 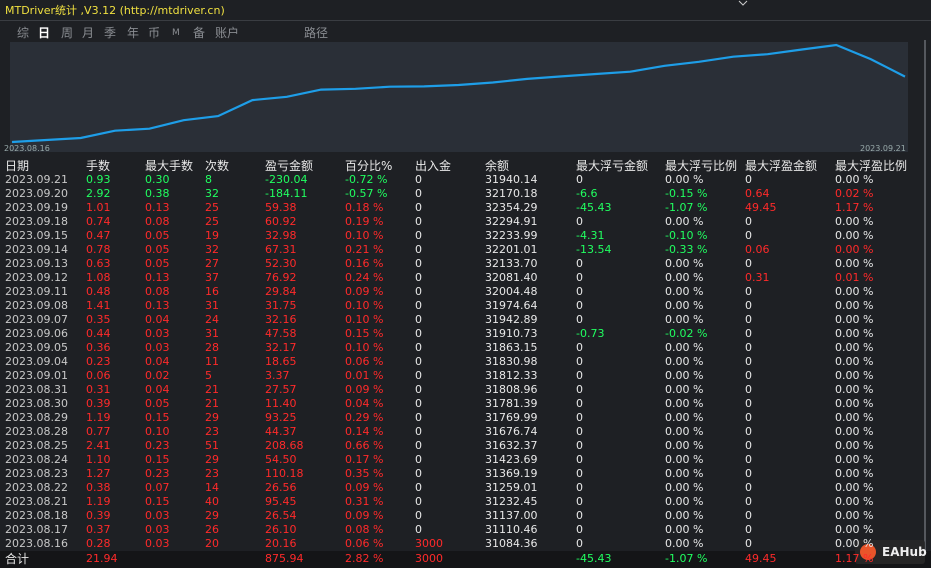 I want to click on cell: 0.66 %, so click(x=364, y=445).